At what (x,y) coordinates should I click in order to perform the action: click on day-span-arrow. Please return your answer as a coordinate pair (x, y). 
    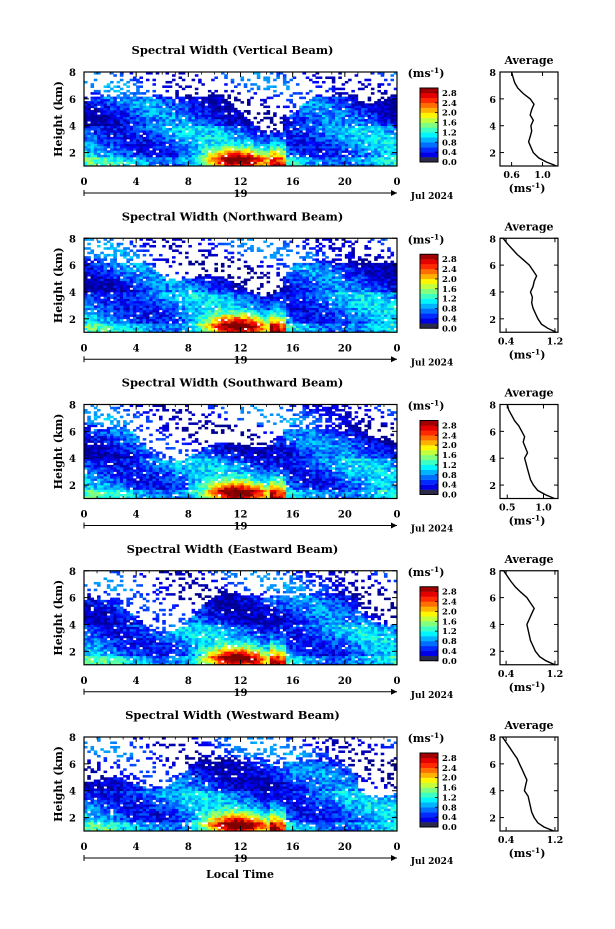
    Looking at the image, I should click on (394, 525).